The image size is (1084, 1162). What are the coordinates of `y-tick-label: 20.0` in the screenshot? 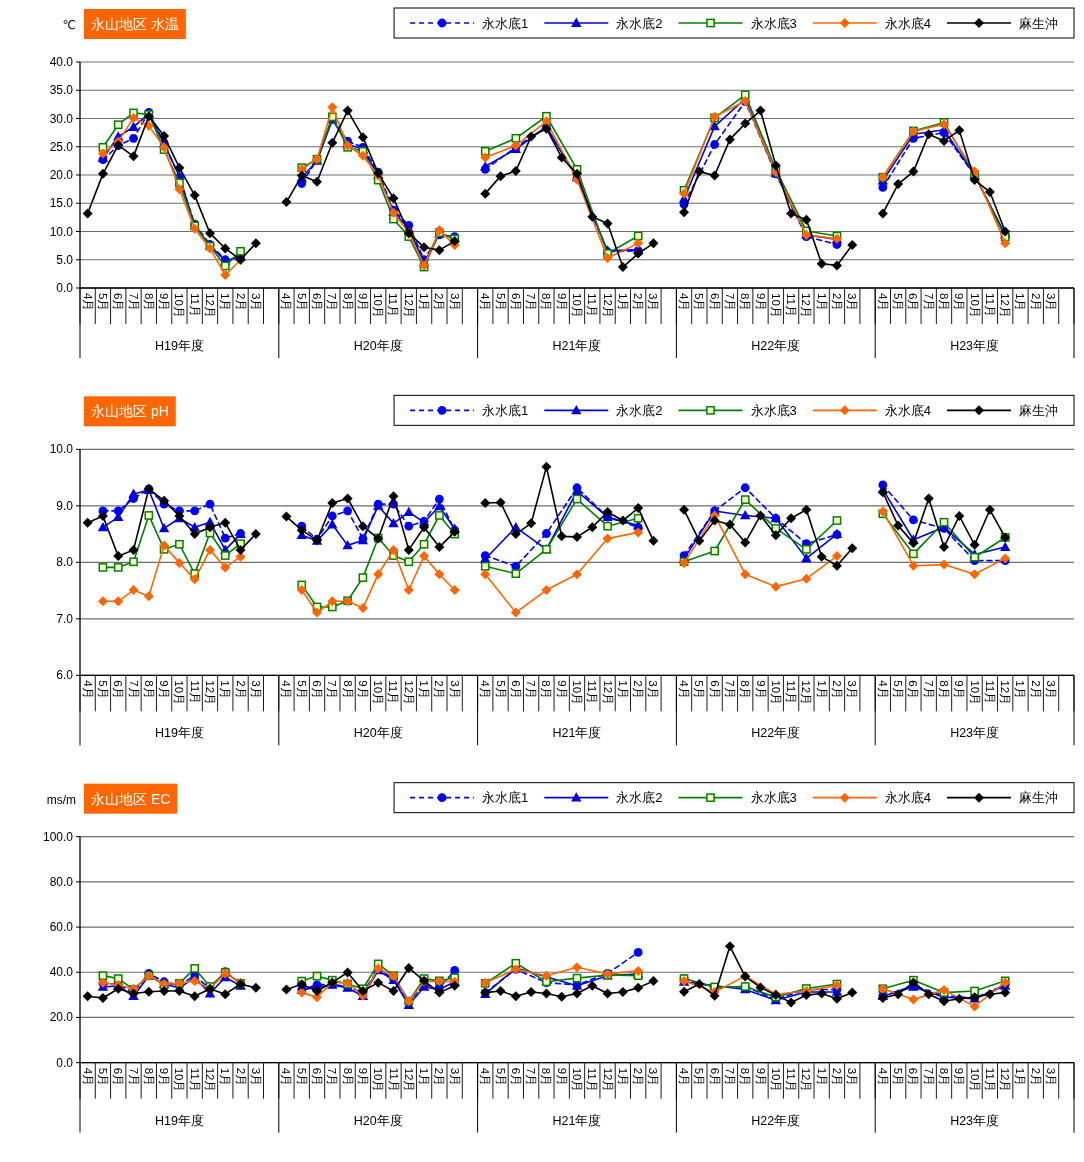 It's located at (61, 1017).